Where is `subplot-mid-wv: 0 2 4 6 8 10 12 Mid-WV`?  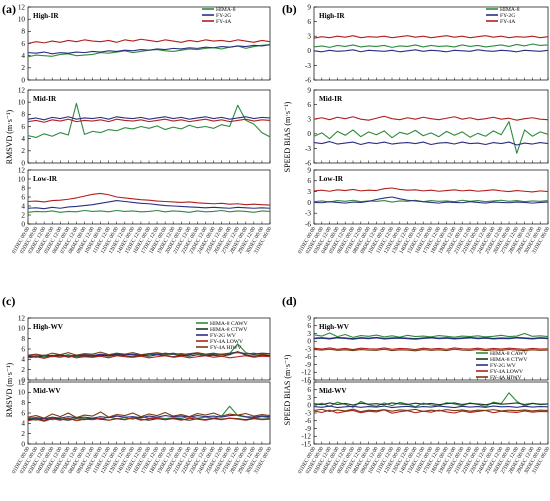
subplot-mid-wv: 0 2 4 6 8 10 12 Mid-WV is located at coordinates (144, 413).